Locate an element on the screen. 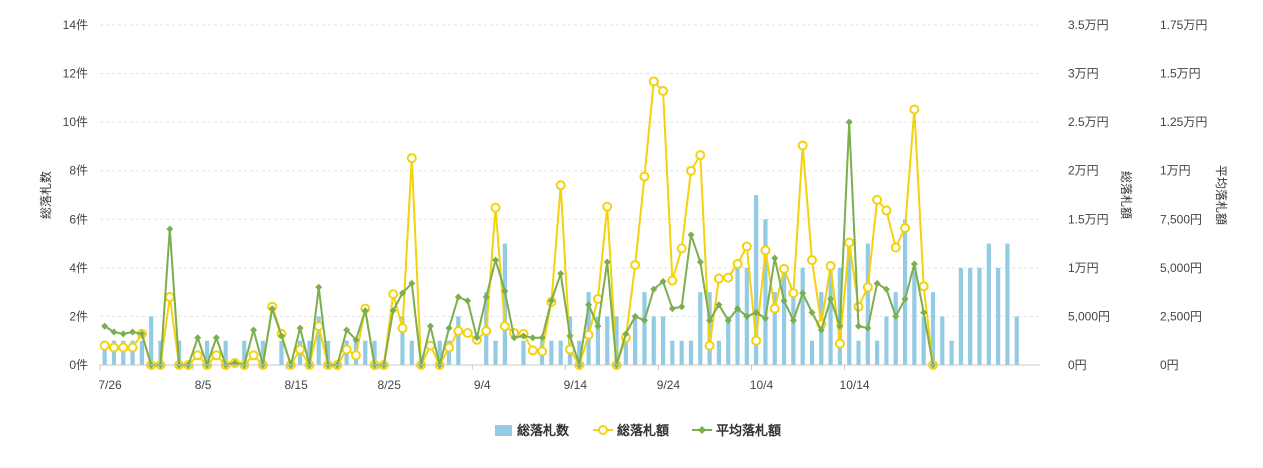  y-left-tick-label: 0件 is located at coordinates (78, 365).